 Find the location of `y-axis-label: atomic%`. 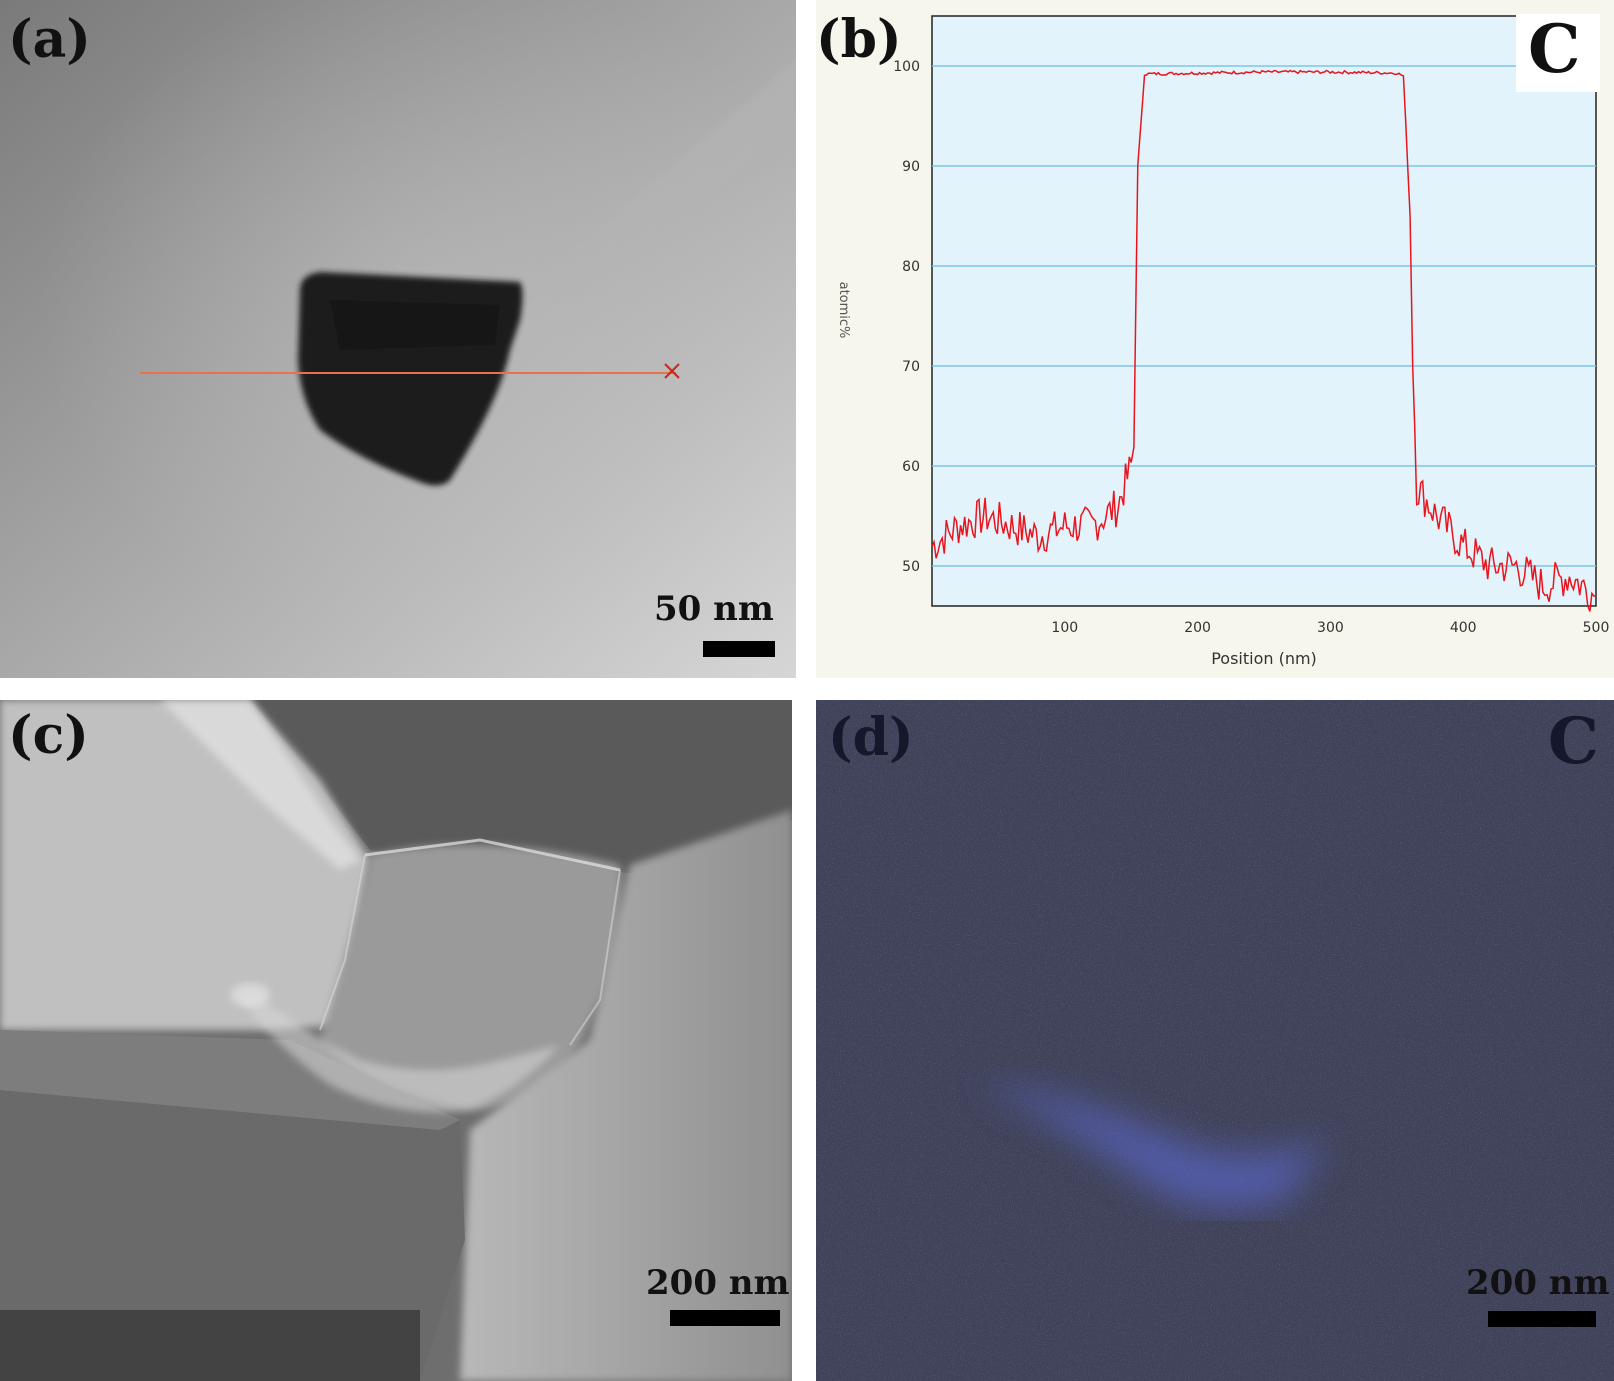

y-axis-label: atomic% is located at coordinates (843, 310).